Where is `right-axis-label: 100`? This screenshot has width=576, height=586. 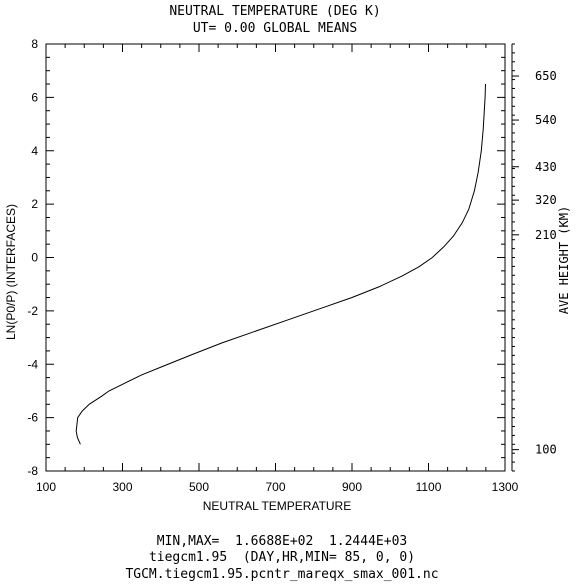 right-axis-label: 100 is located at coordinates (546, 450).